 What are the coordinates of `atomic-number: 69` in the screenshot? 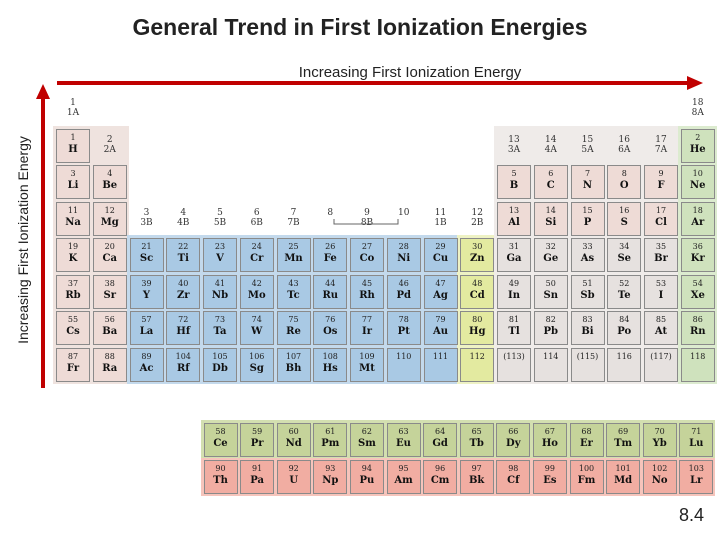 It's located at (623, 431).